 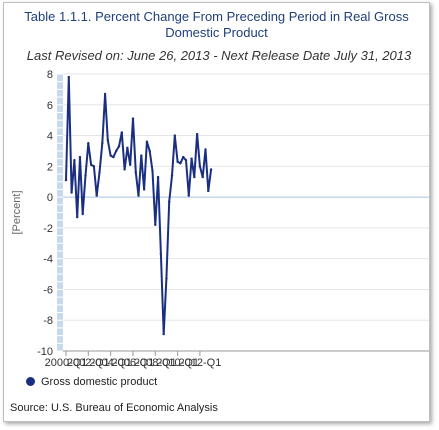 What do you see at coordinates (133, 363) in the screenshot?
I see `x-tick-label: 2006-Q1` at bounding box center [133, 363].